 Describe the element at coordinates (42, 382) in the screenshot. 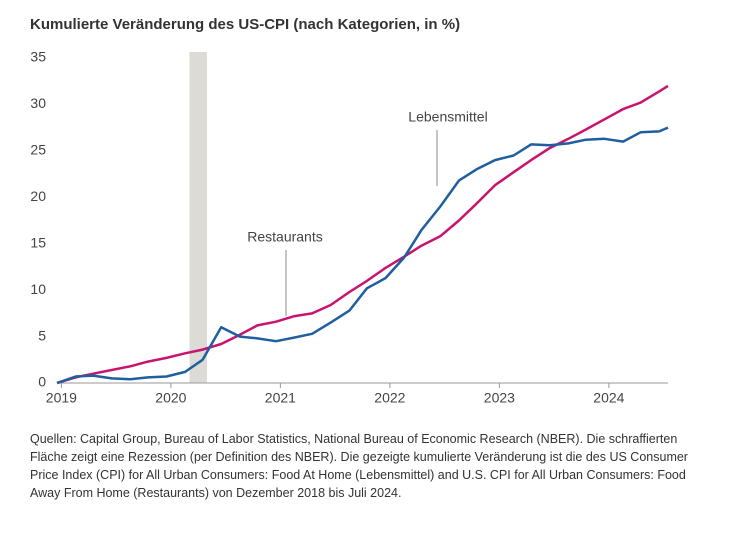

I see `y-tick-label: 0` at that location.